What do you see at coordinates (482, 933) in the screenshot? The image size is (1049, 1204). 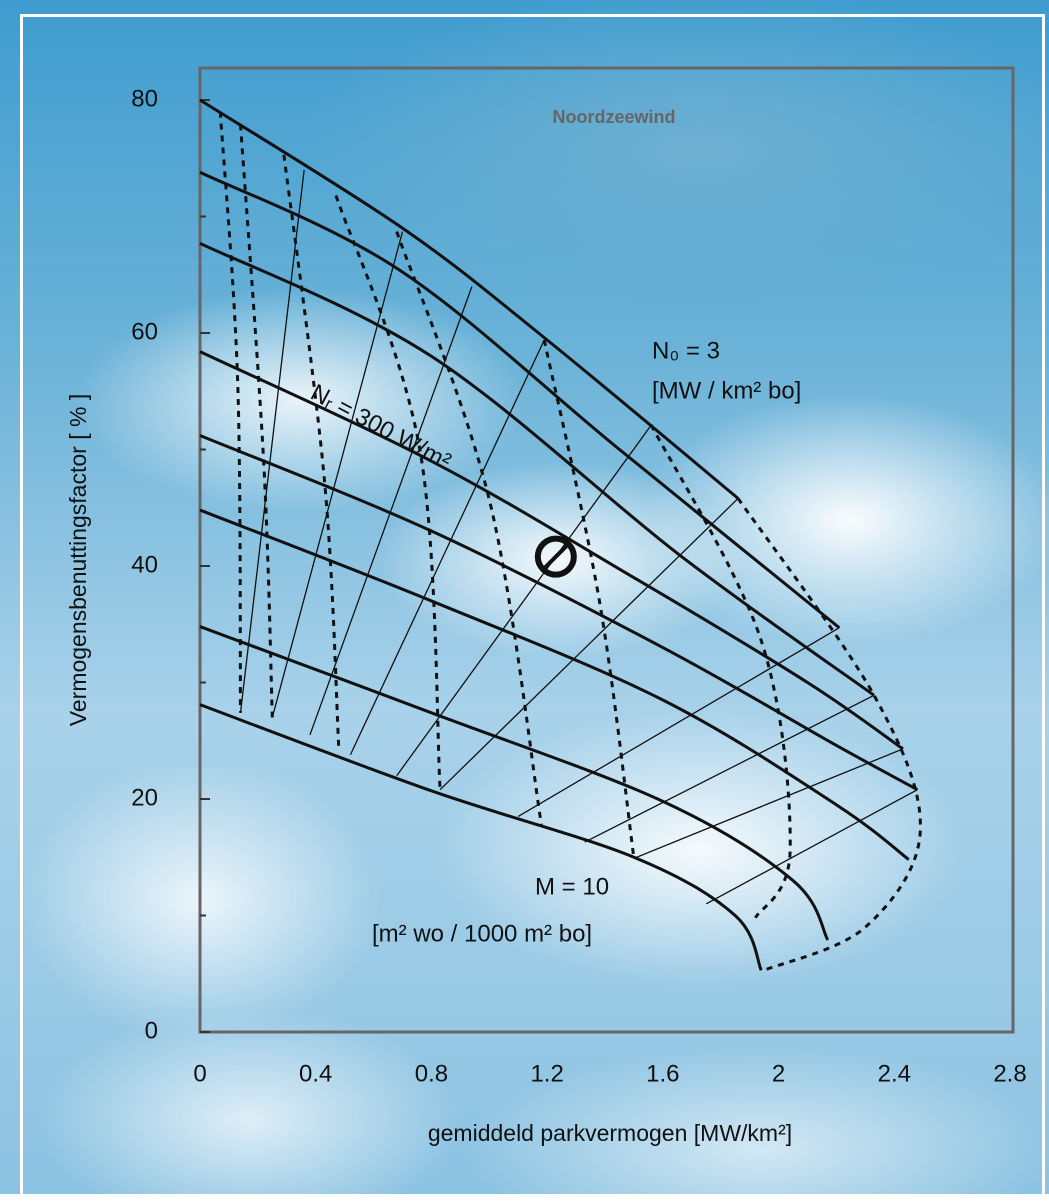 I see `annotation: [m² wo / 1000 m² bo]` at bounding box center [482, 933].